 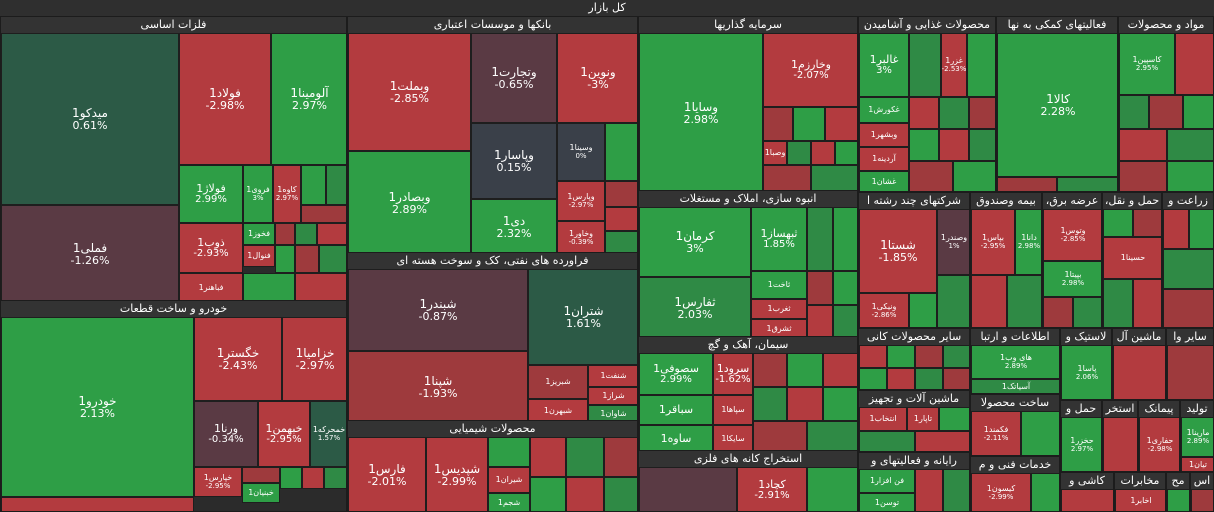 What do you see at coordinates (887, 481) in the screenshot?
I see `tile-fanafzar: فن افزار1` at bounding box center [887, 481].